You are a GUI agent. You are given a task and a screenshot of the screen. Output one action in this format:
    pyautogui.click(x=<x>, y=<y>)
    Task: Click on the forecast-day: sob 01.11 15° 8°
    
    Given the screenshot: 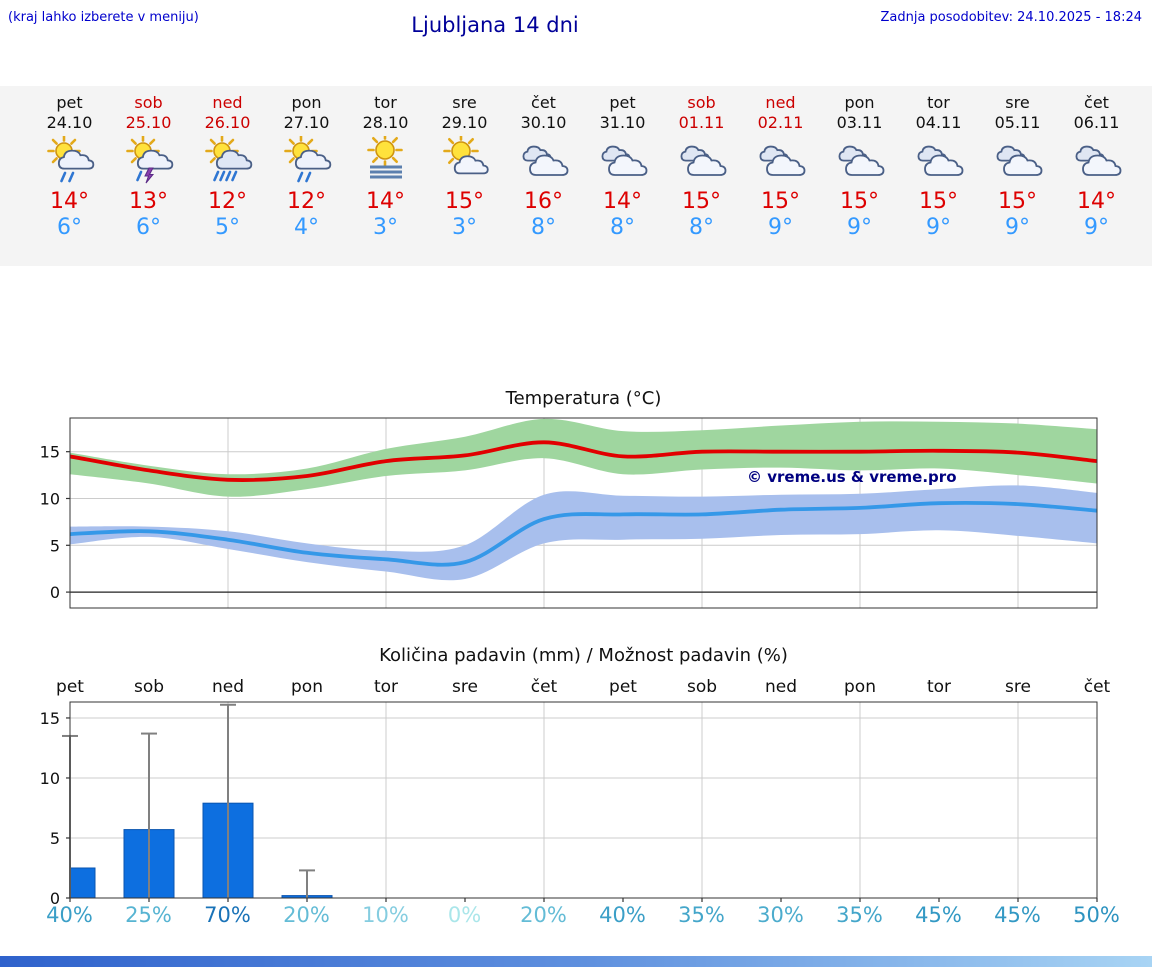 What is the action you would take?
    pyautogui.click(x=701, y=176)
    